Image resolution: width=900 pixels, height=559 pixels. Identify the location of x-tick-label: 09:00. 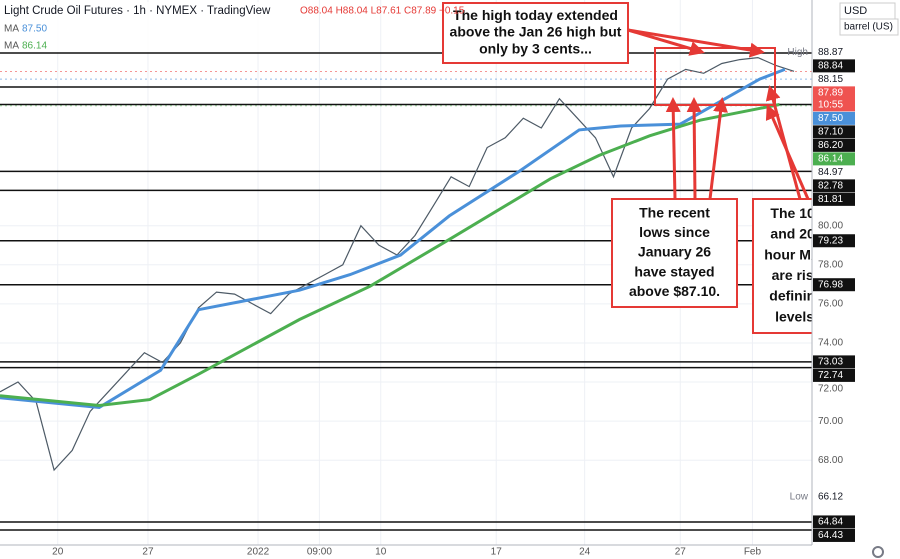
(319, 552).